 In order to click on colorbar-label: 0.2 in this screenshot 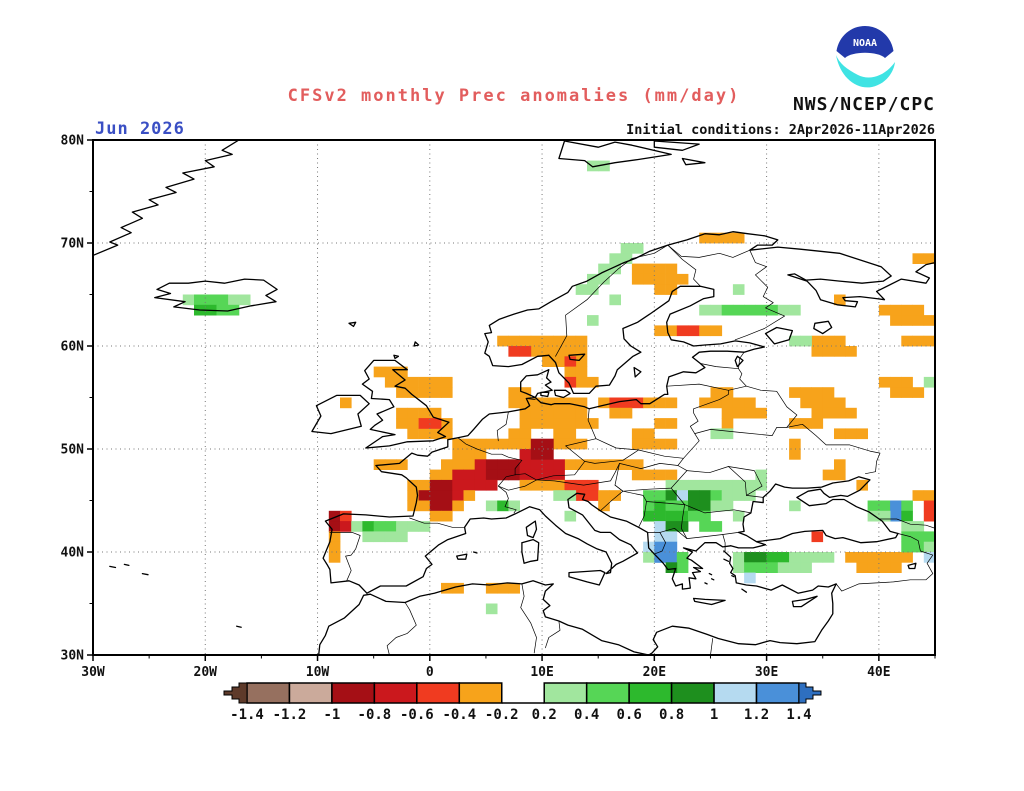, I will do `click(544, 715)`.